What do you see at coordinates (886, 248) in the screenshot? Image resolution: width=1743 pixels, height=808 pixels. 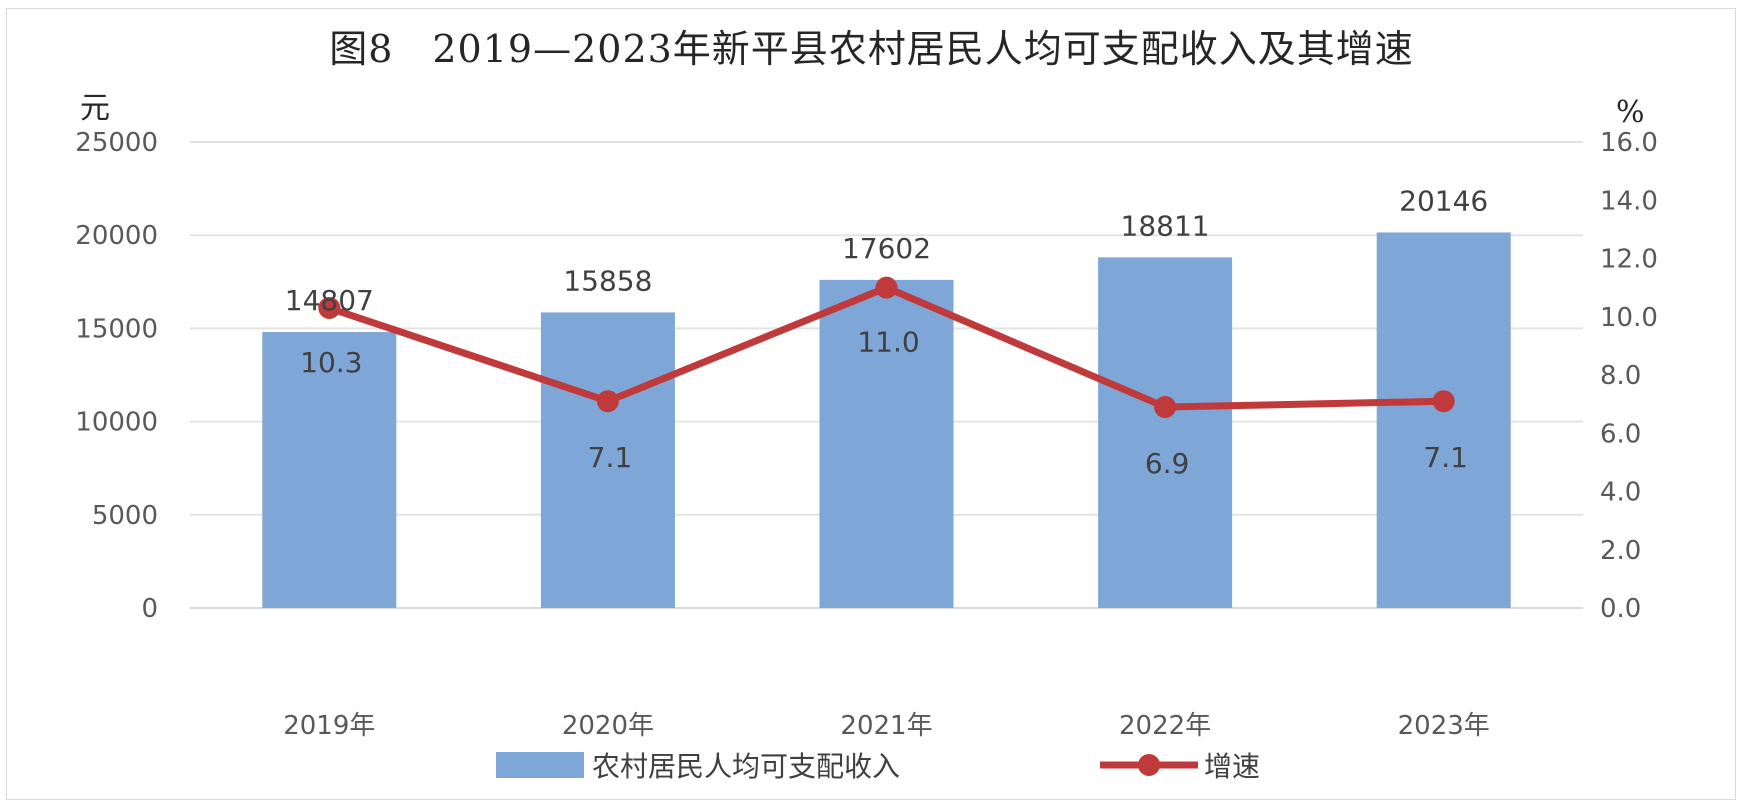 I see `bar-value-label: 17602` at bounding box center [886, 248].